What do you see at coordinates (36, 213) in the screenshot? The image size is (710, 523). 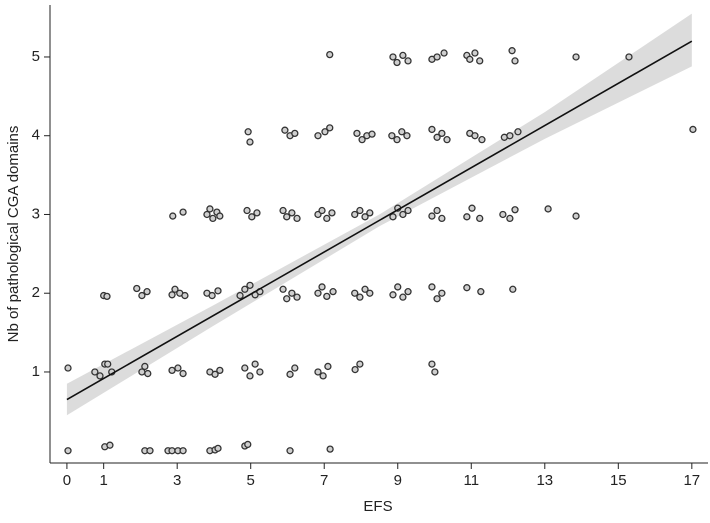 I see `y-tick-label: 3` at bounding box center [36, 213].